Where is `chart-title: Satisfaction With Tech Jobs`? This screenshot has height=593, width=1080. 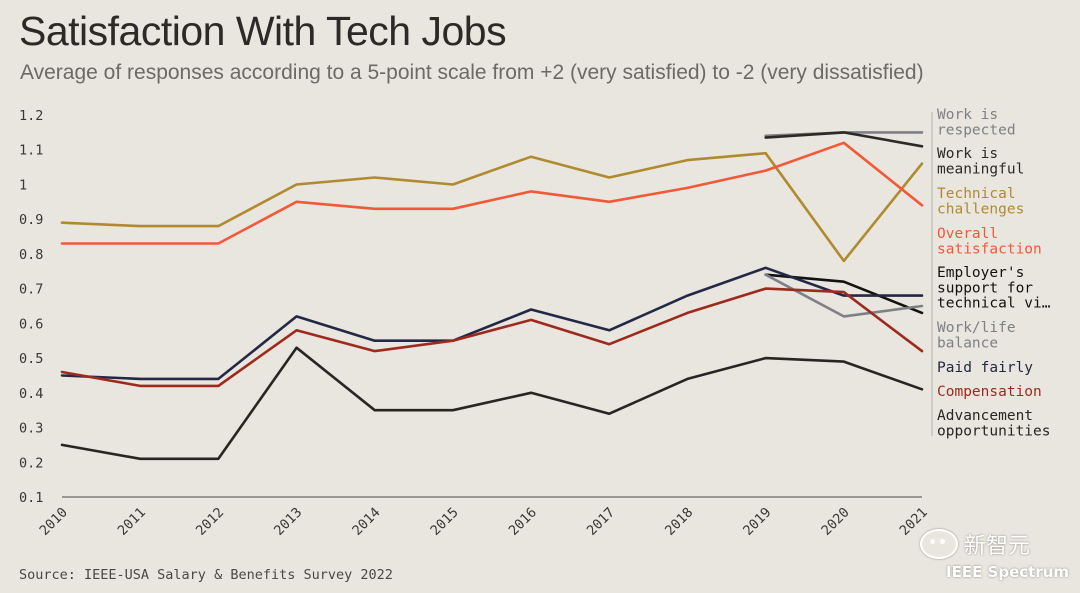
chart-title: Satisfaction With Tech Jobs is located at coordinates (263, 31).